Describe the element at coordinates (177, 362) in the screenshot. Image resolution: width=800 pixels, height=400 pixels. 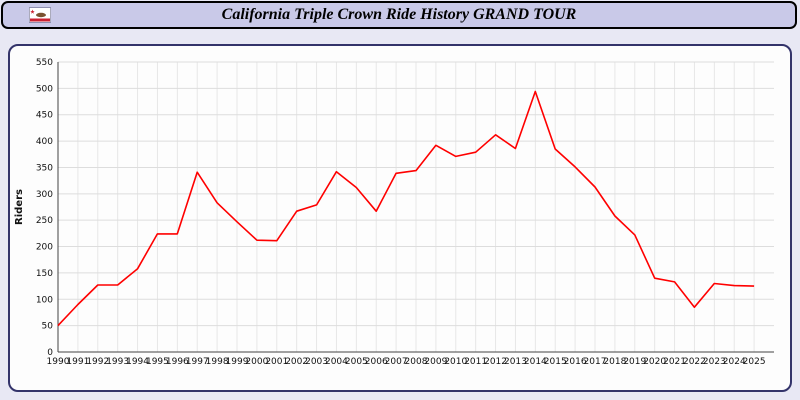
I see `svg-text: 1996` at that location.